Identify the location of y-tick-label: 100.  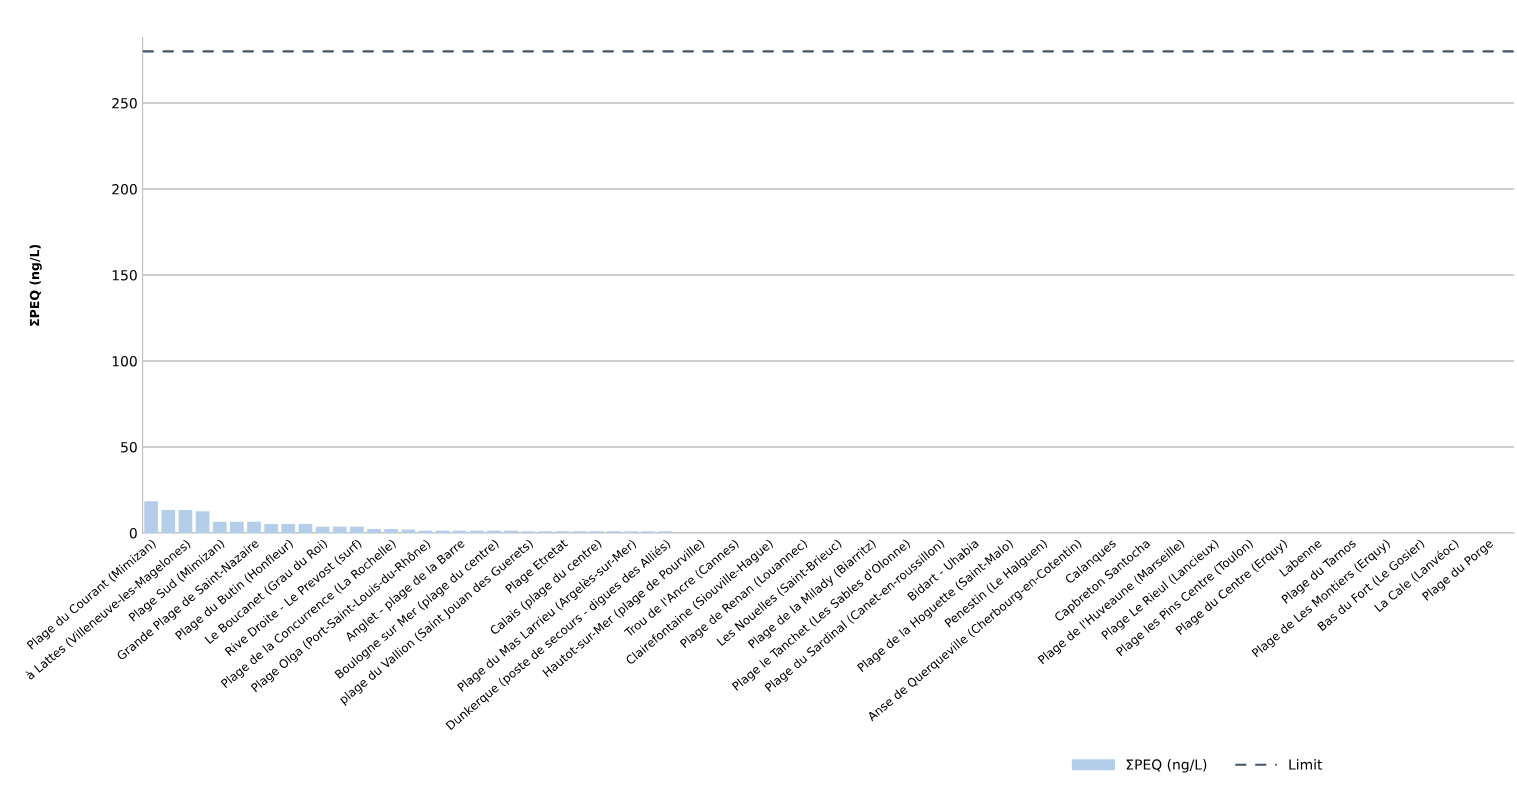
(124, 361).